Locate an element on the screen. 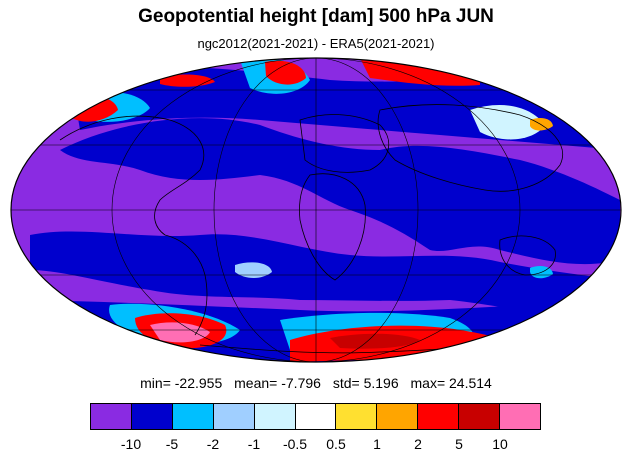 The image size is (632, 460). colorbar-tick-label: -1 is located at coordinates (254, 444).